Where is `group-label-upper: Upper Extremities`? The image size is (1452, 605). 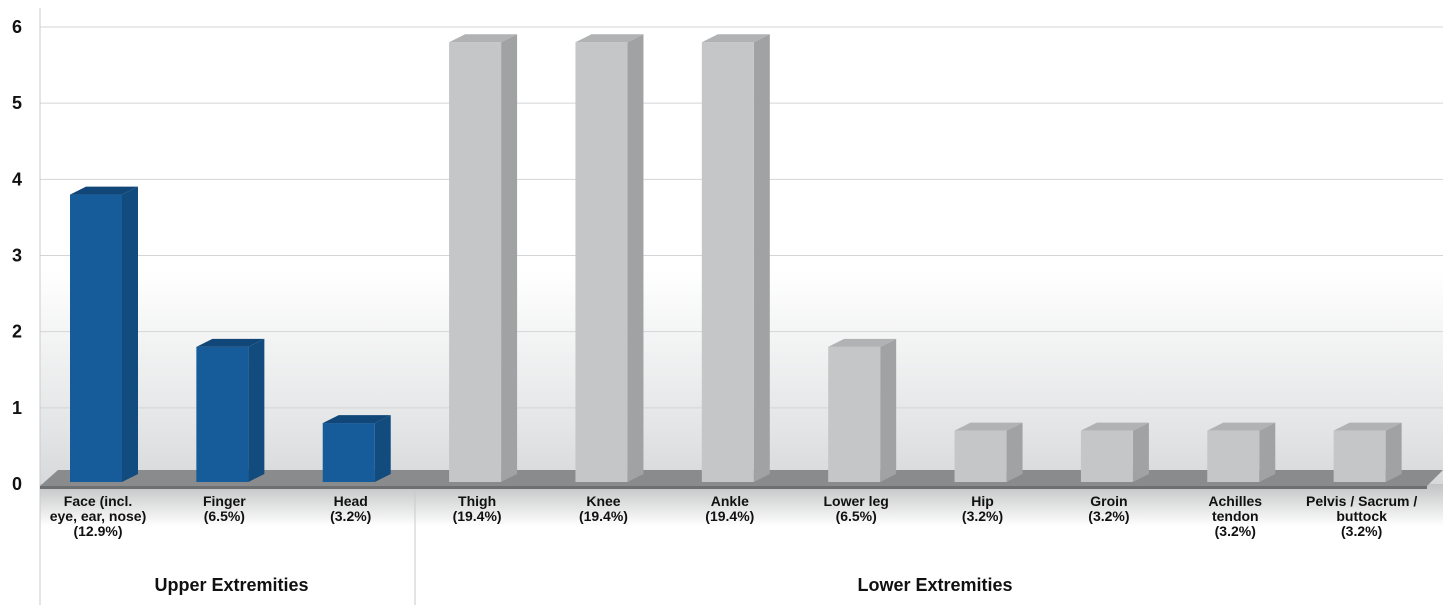
group-label-upper: Upper Extremities is located at coordinates (231, 585).